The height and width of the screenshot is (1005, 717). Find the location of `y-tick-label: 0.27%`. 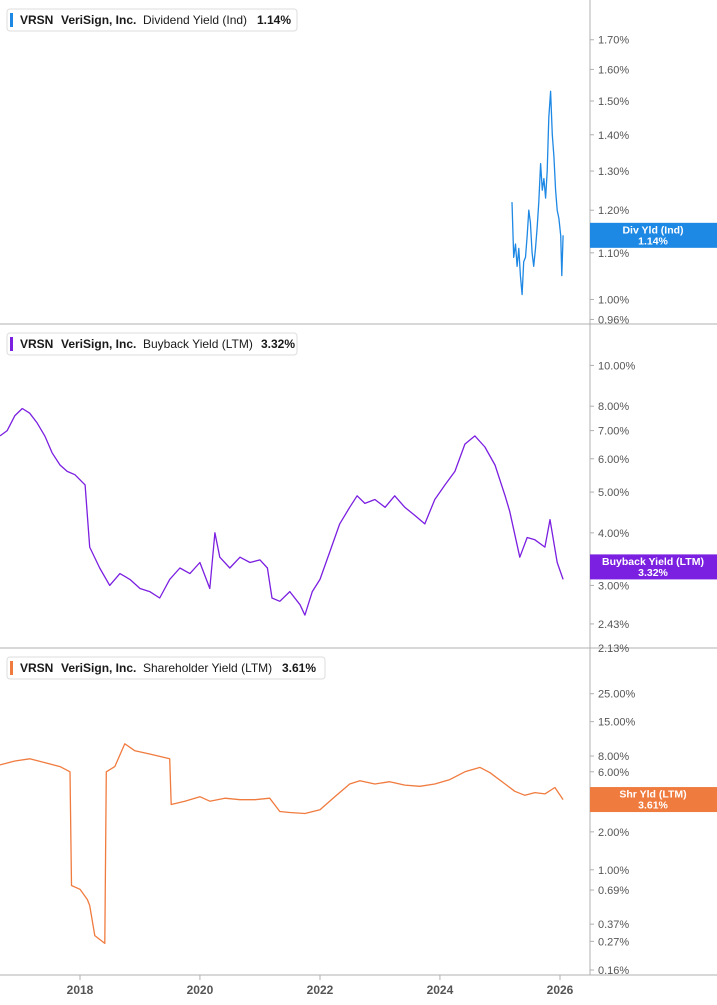

y-tick-label: 0.27% is located at coordinates (613, 942).